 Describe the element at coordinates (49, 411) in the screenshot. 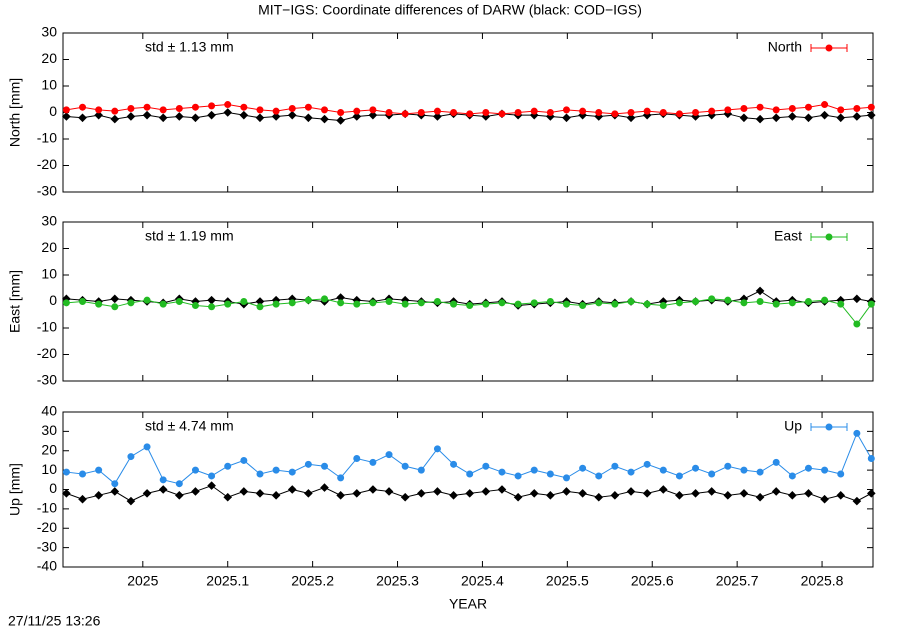

I see `y-tick-label: 40` at that location.